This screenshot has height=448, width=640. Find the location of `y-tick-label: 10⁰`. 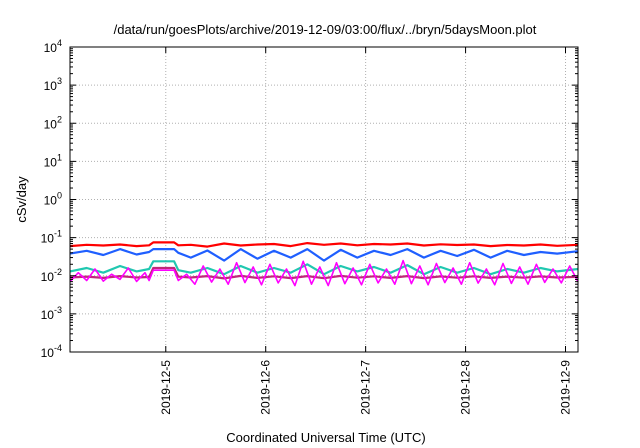

y-tick-label: 10⁰ is located at coordinates (53, 199).